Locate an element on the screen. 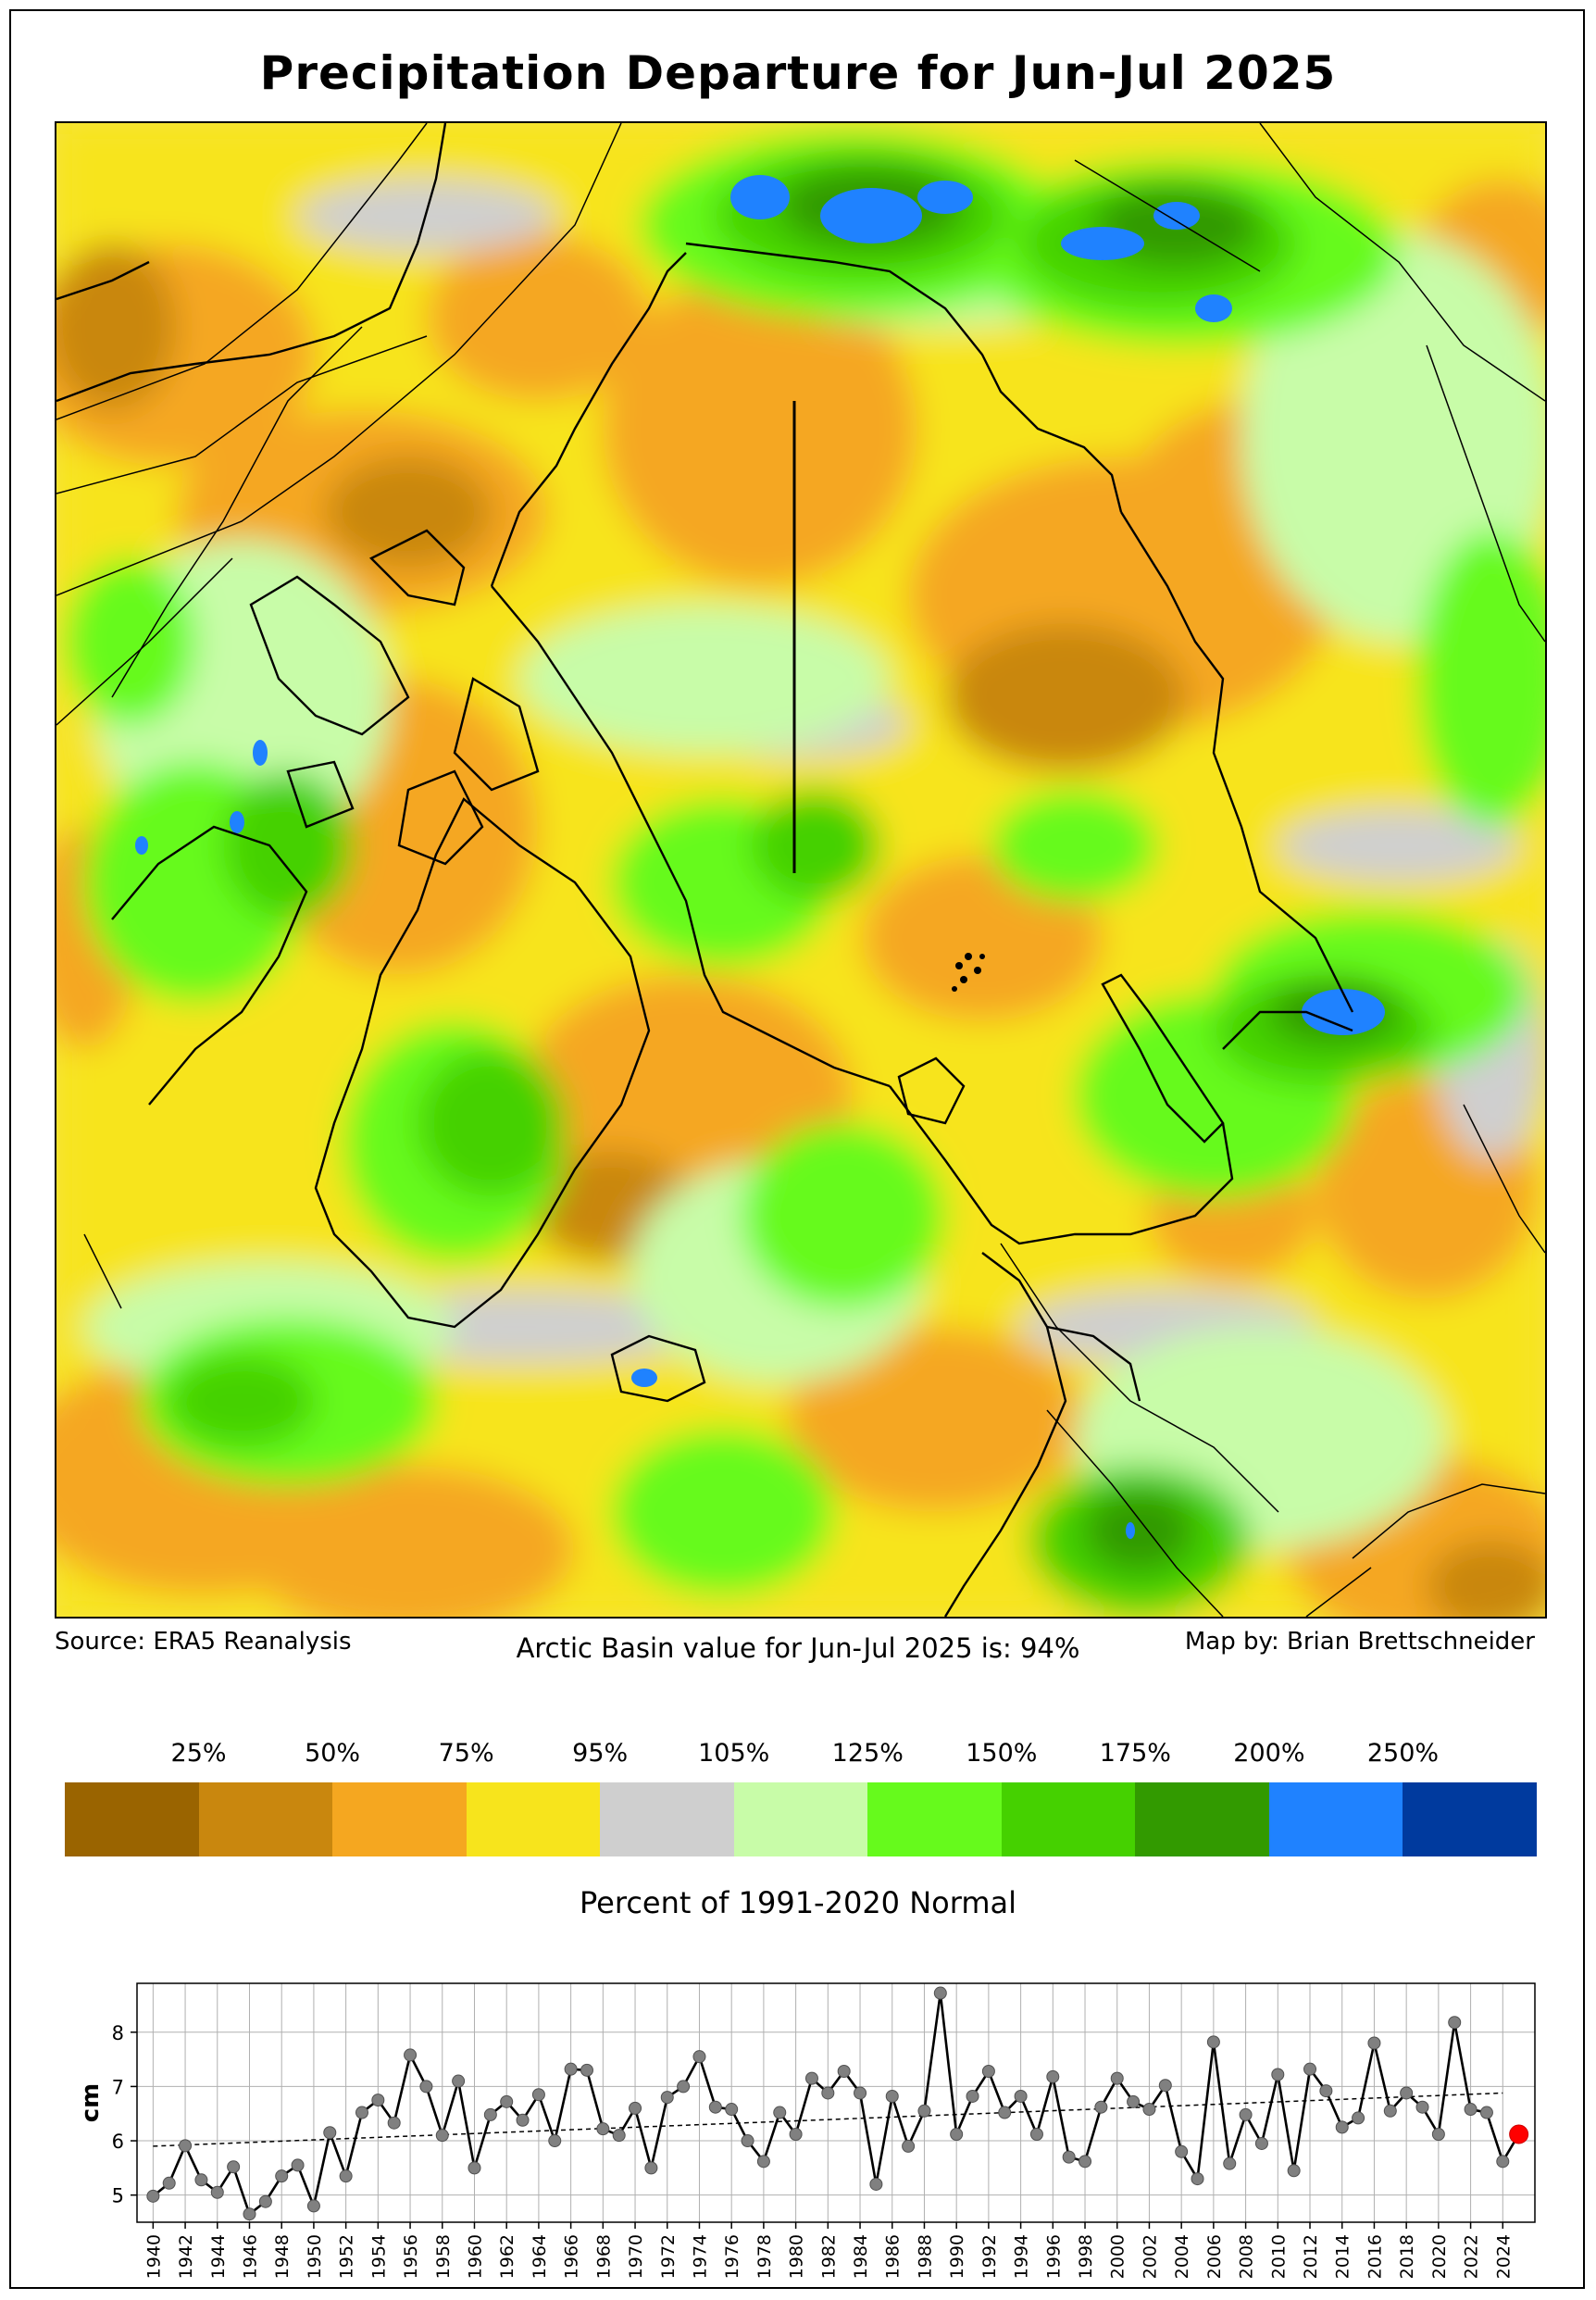 Image resolution: width=1596 pixels, height=2300 pixels. trend-line is located at coordinates (828, 2119).